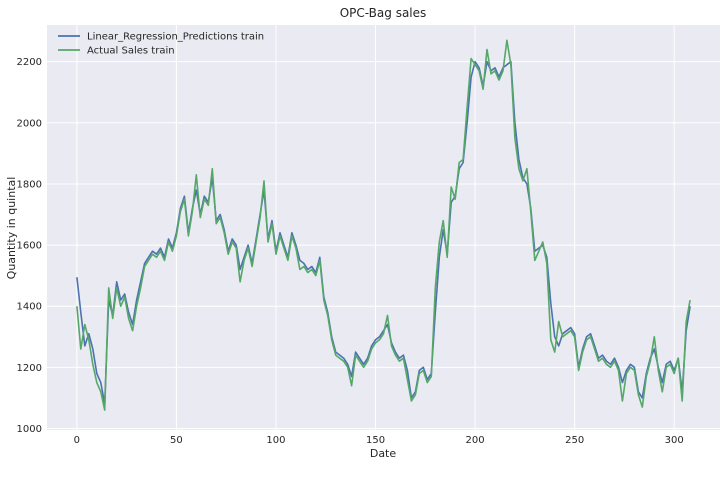 The image size is (727, 493). I want to click on y-axis-ticks: 1000 1200 1400 1600 1800 2000 2200, so click(29, 246).